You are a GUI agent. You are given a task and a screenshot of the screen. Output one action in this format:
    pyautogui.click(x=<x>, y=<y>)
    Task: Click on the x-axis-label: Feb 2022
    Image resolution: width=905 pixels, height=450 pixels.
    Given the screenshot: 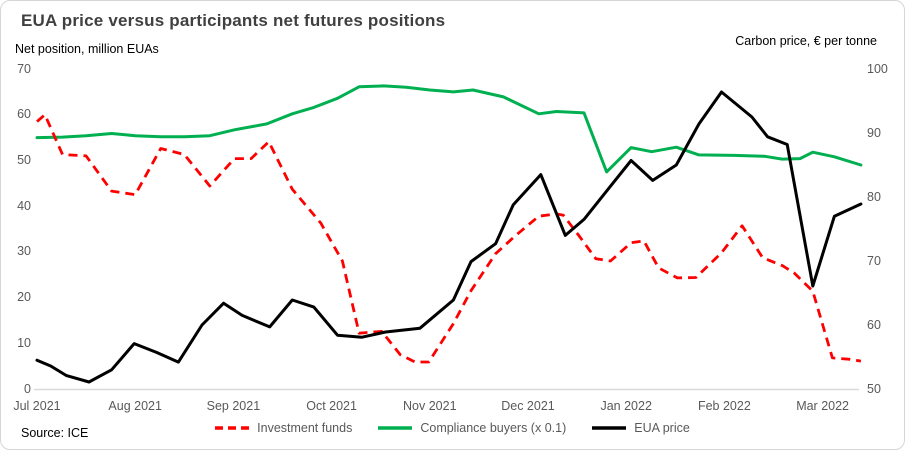 What is the action you would take?
    pyautogui.click(x=724, y=406)
    